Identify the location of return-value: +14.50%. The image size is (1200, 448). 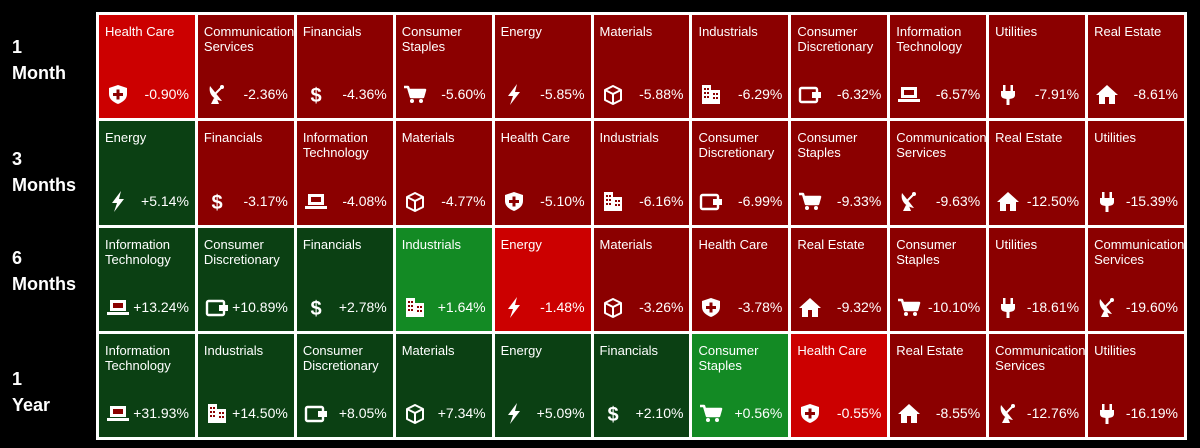
(260, 413).